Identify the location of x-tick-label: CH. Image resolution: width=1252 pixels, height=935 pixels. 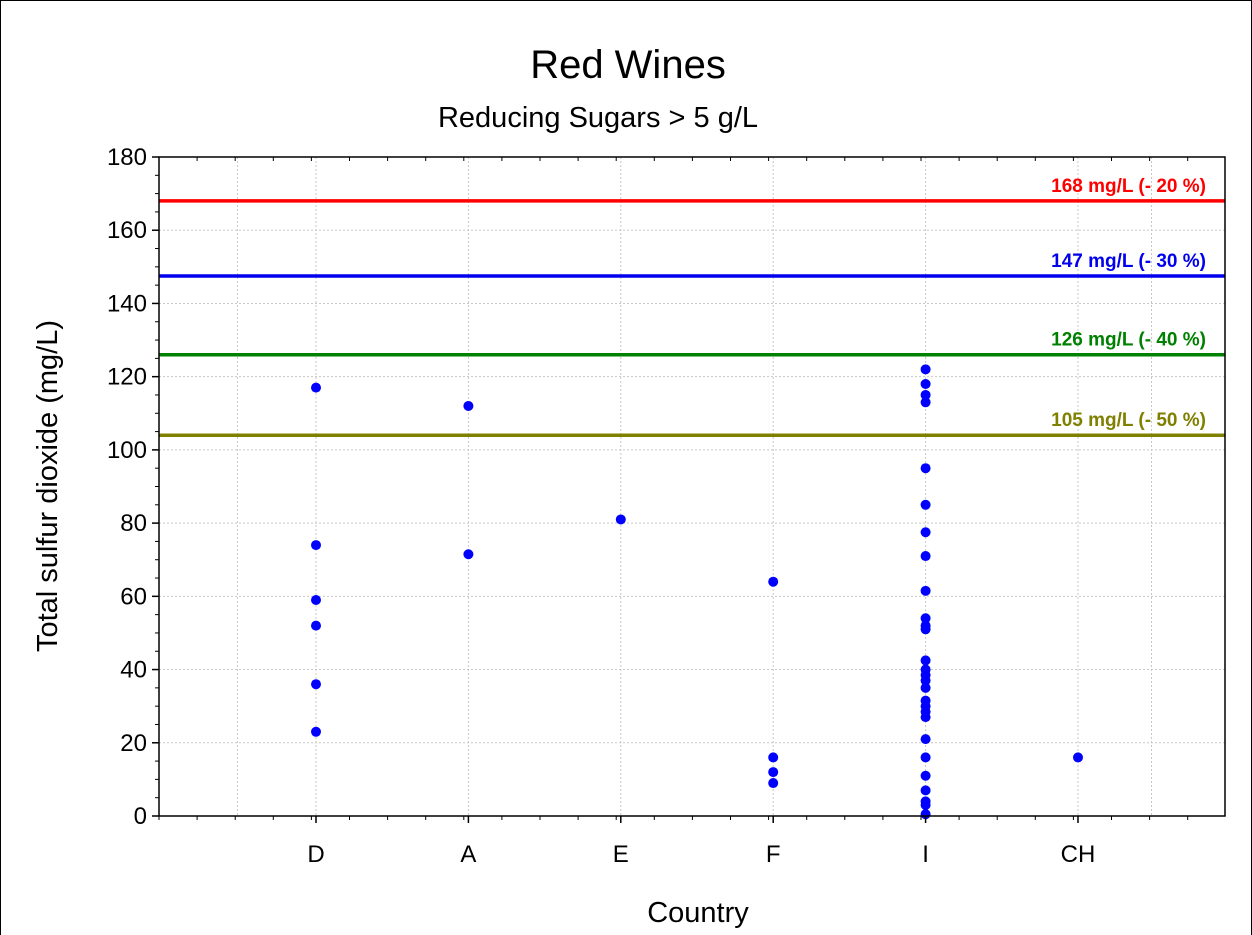
(1078, 854).